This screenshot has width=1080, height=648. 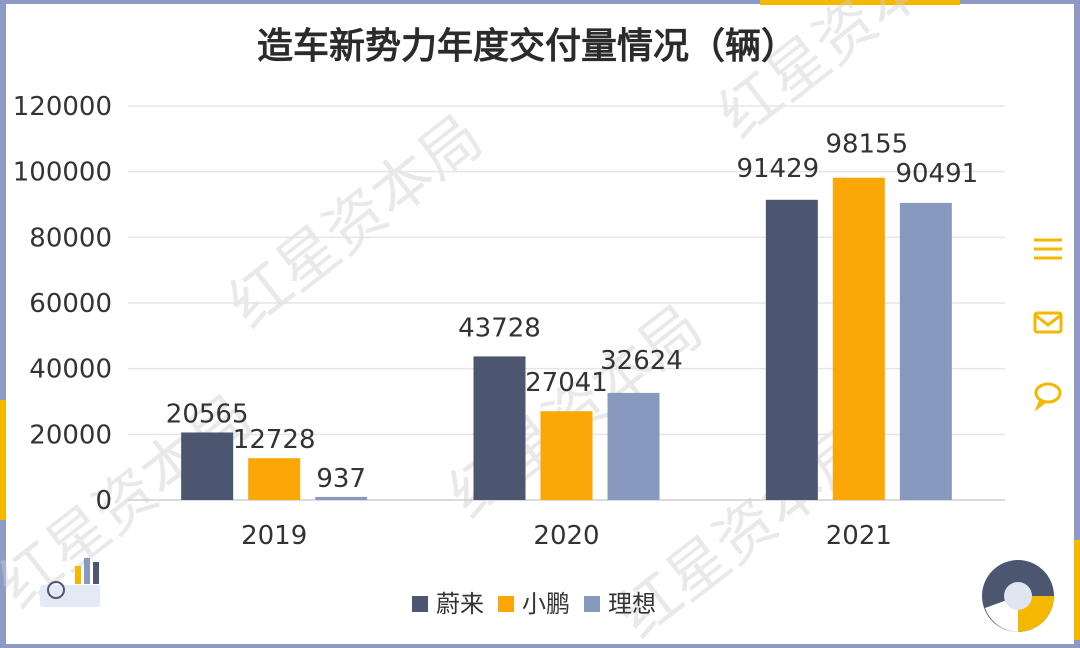 I want to click on data-label: 98155, so click(x=866, y=145).